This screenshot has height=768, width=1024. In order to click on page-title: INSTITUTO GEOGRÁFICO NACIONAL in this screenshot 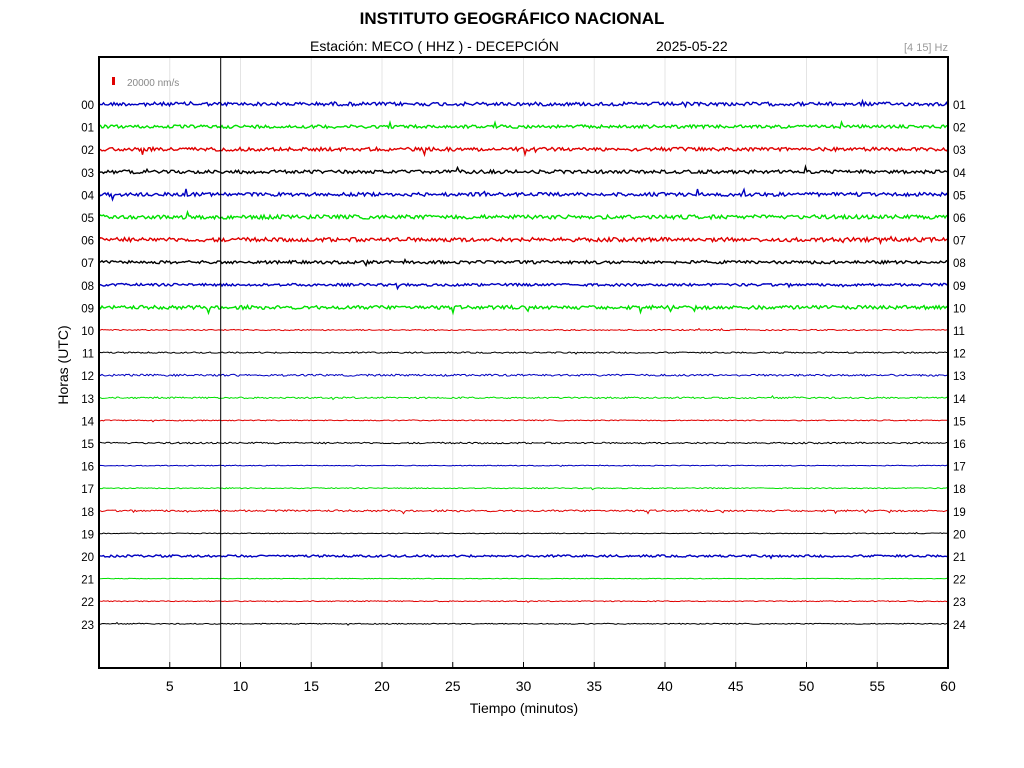, I will do `click(512, 18)`.